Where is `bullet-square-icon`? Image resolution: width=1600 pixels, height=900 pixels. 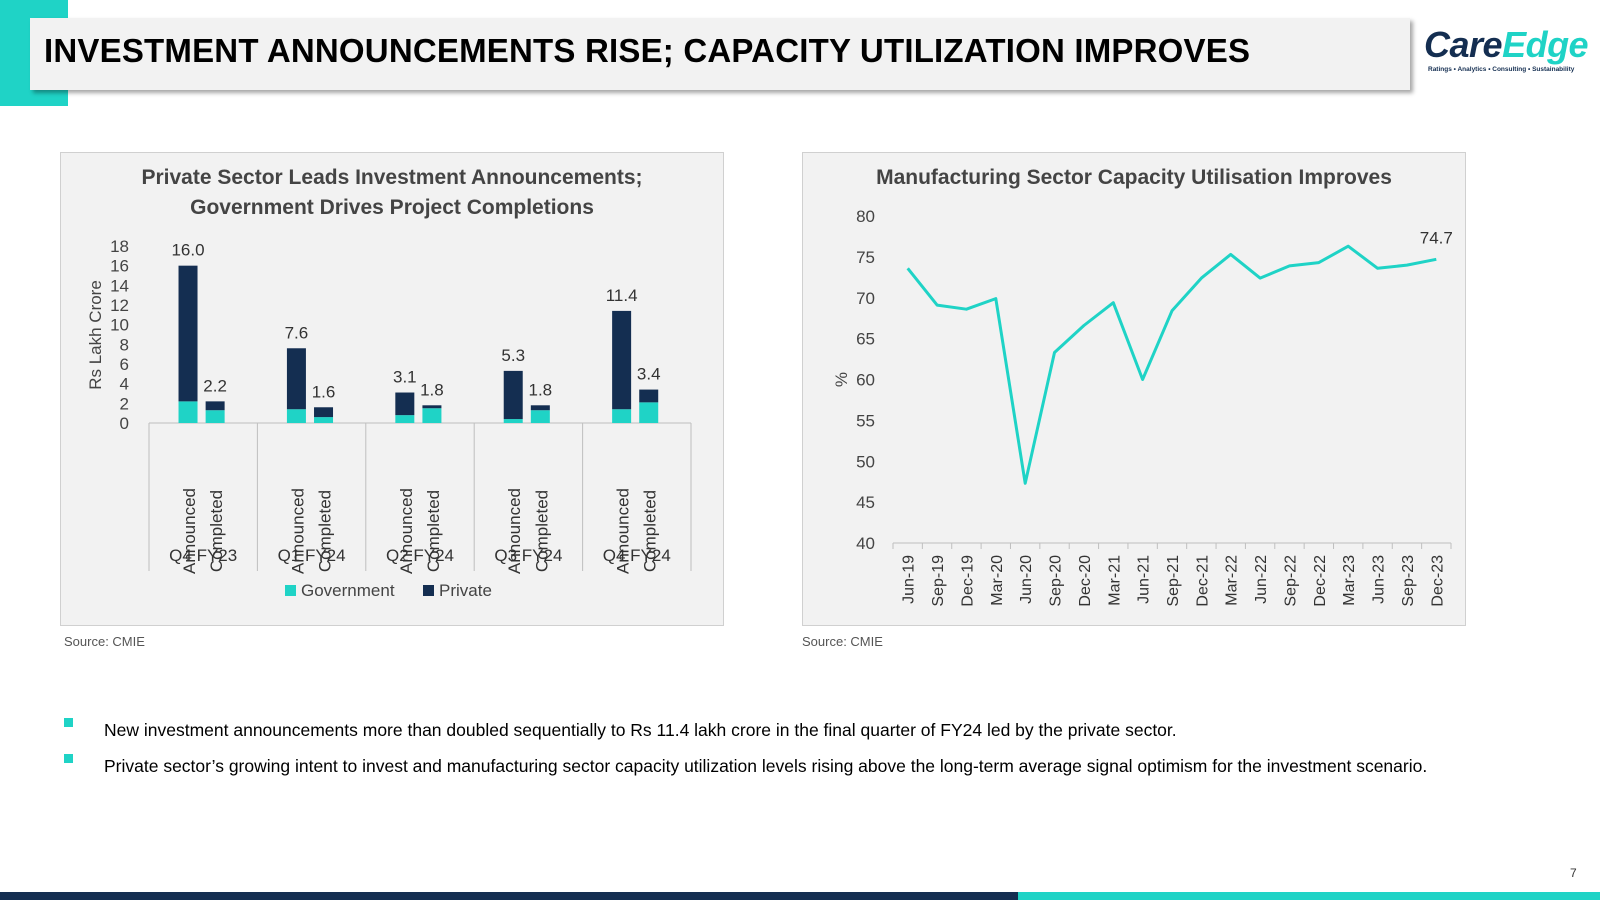 bullet-square-icon is located at coordinates (68, 758).